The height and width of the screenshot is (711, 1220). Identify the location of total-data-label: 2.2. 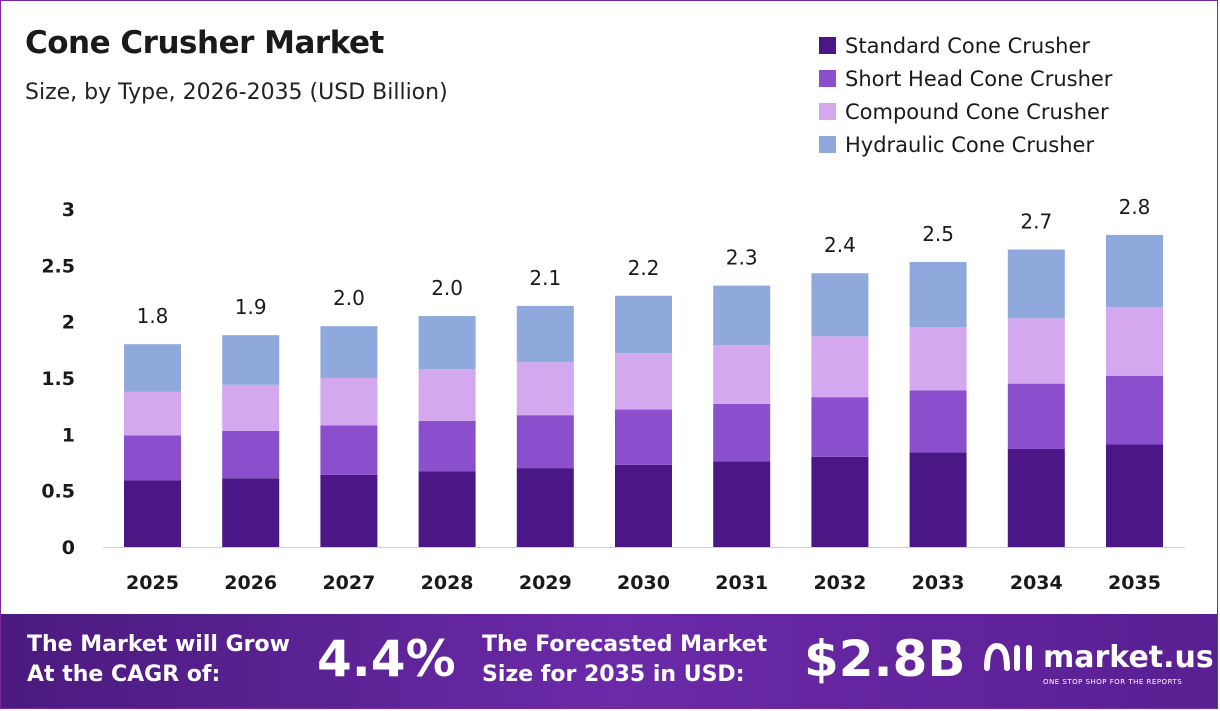
(644, 268).